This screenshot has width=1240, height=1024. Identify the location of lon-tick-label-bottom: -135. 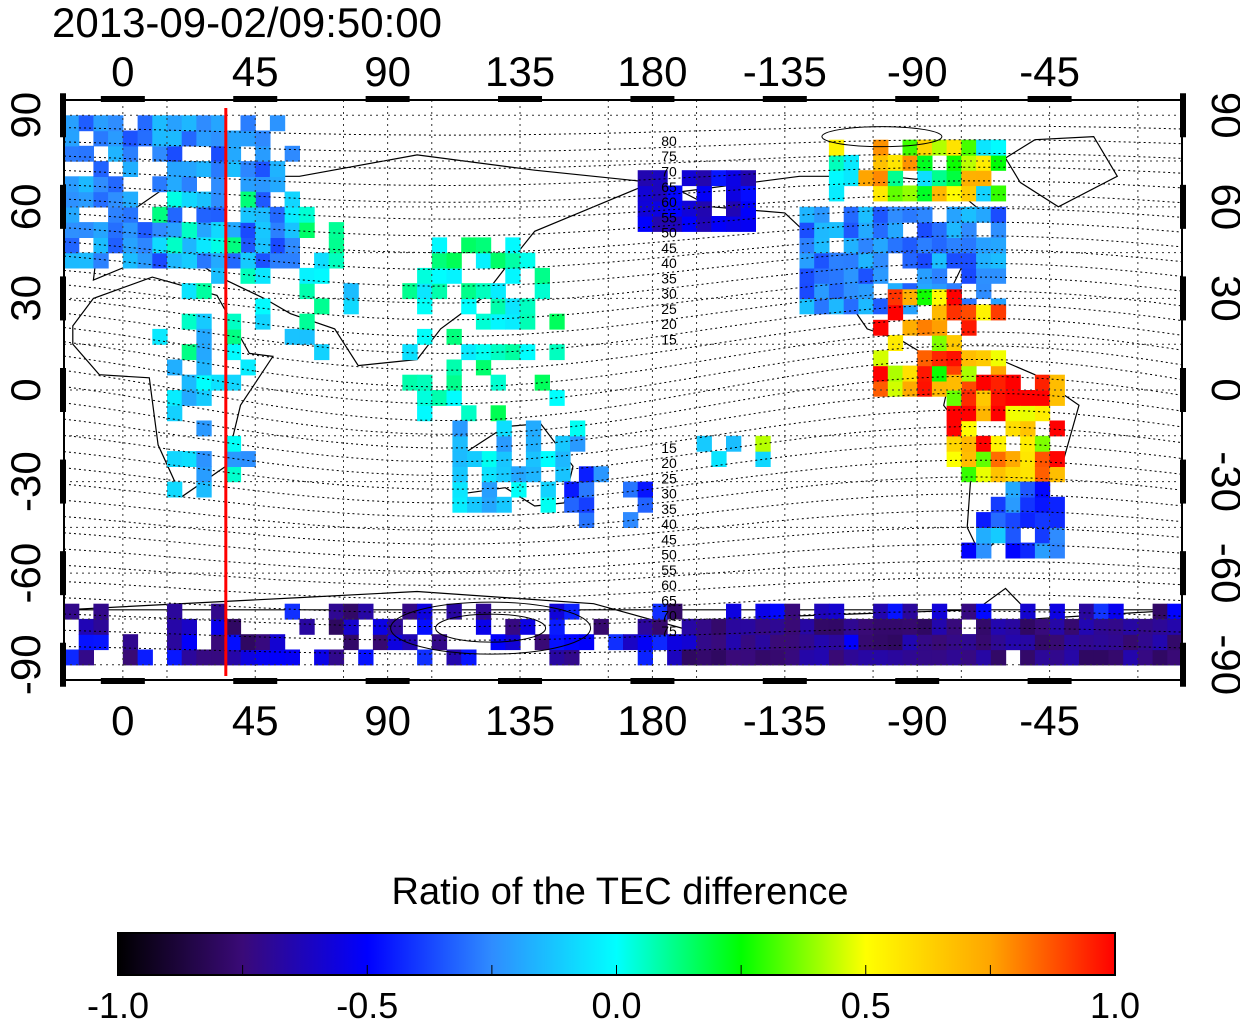
(785, 720).